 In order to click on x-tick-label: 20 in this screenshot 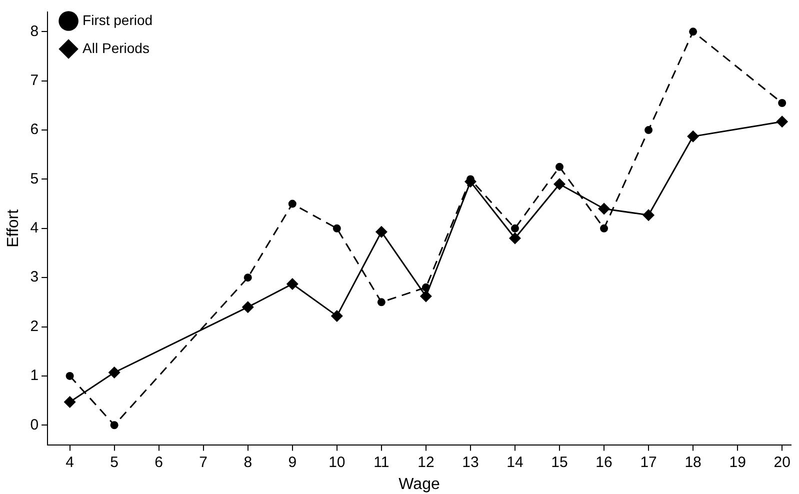, I will do `click(782, 462)`.